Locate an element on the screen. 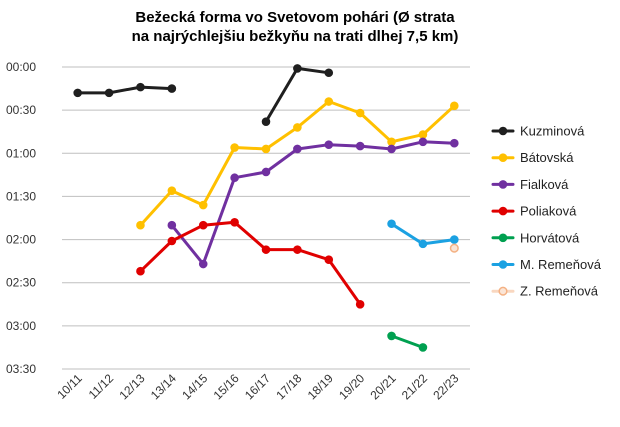 This screenshot has width=620, height=427. legend-item: M. Remeňová is located at coordinates (546, 264).